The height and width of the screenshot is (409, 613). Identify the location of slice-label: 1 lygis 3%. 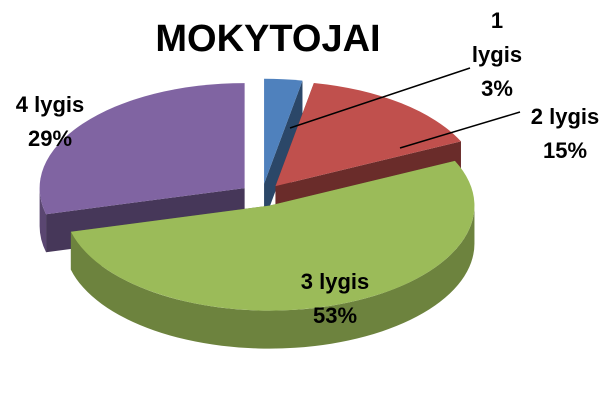
(497, 55).